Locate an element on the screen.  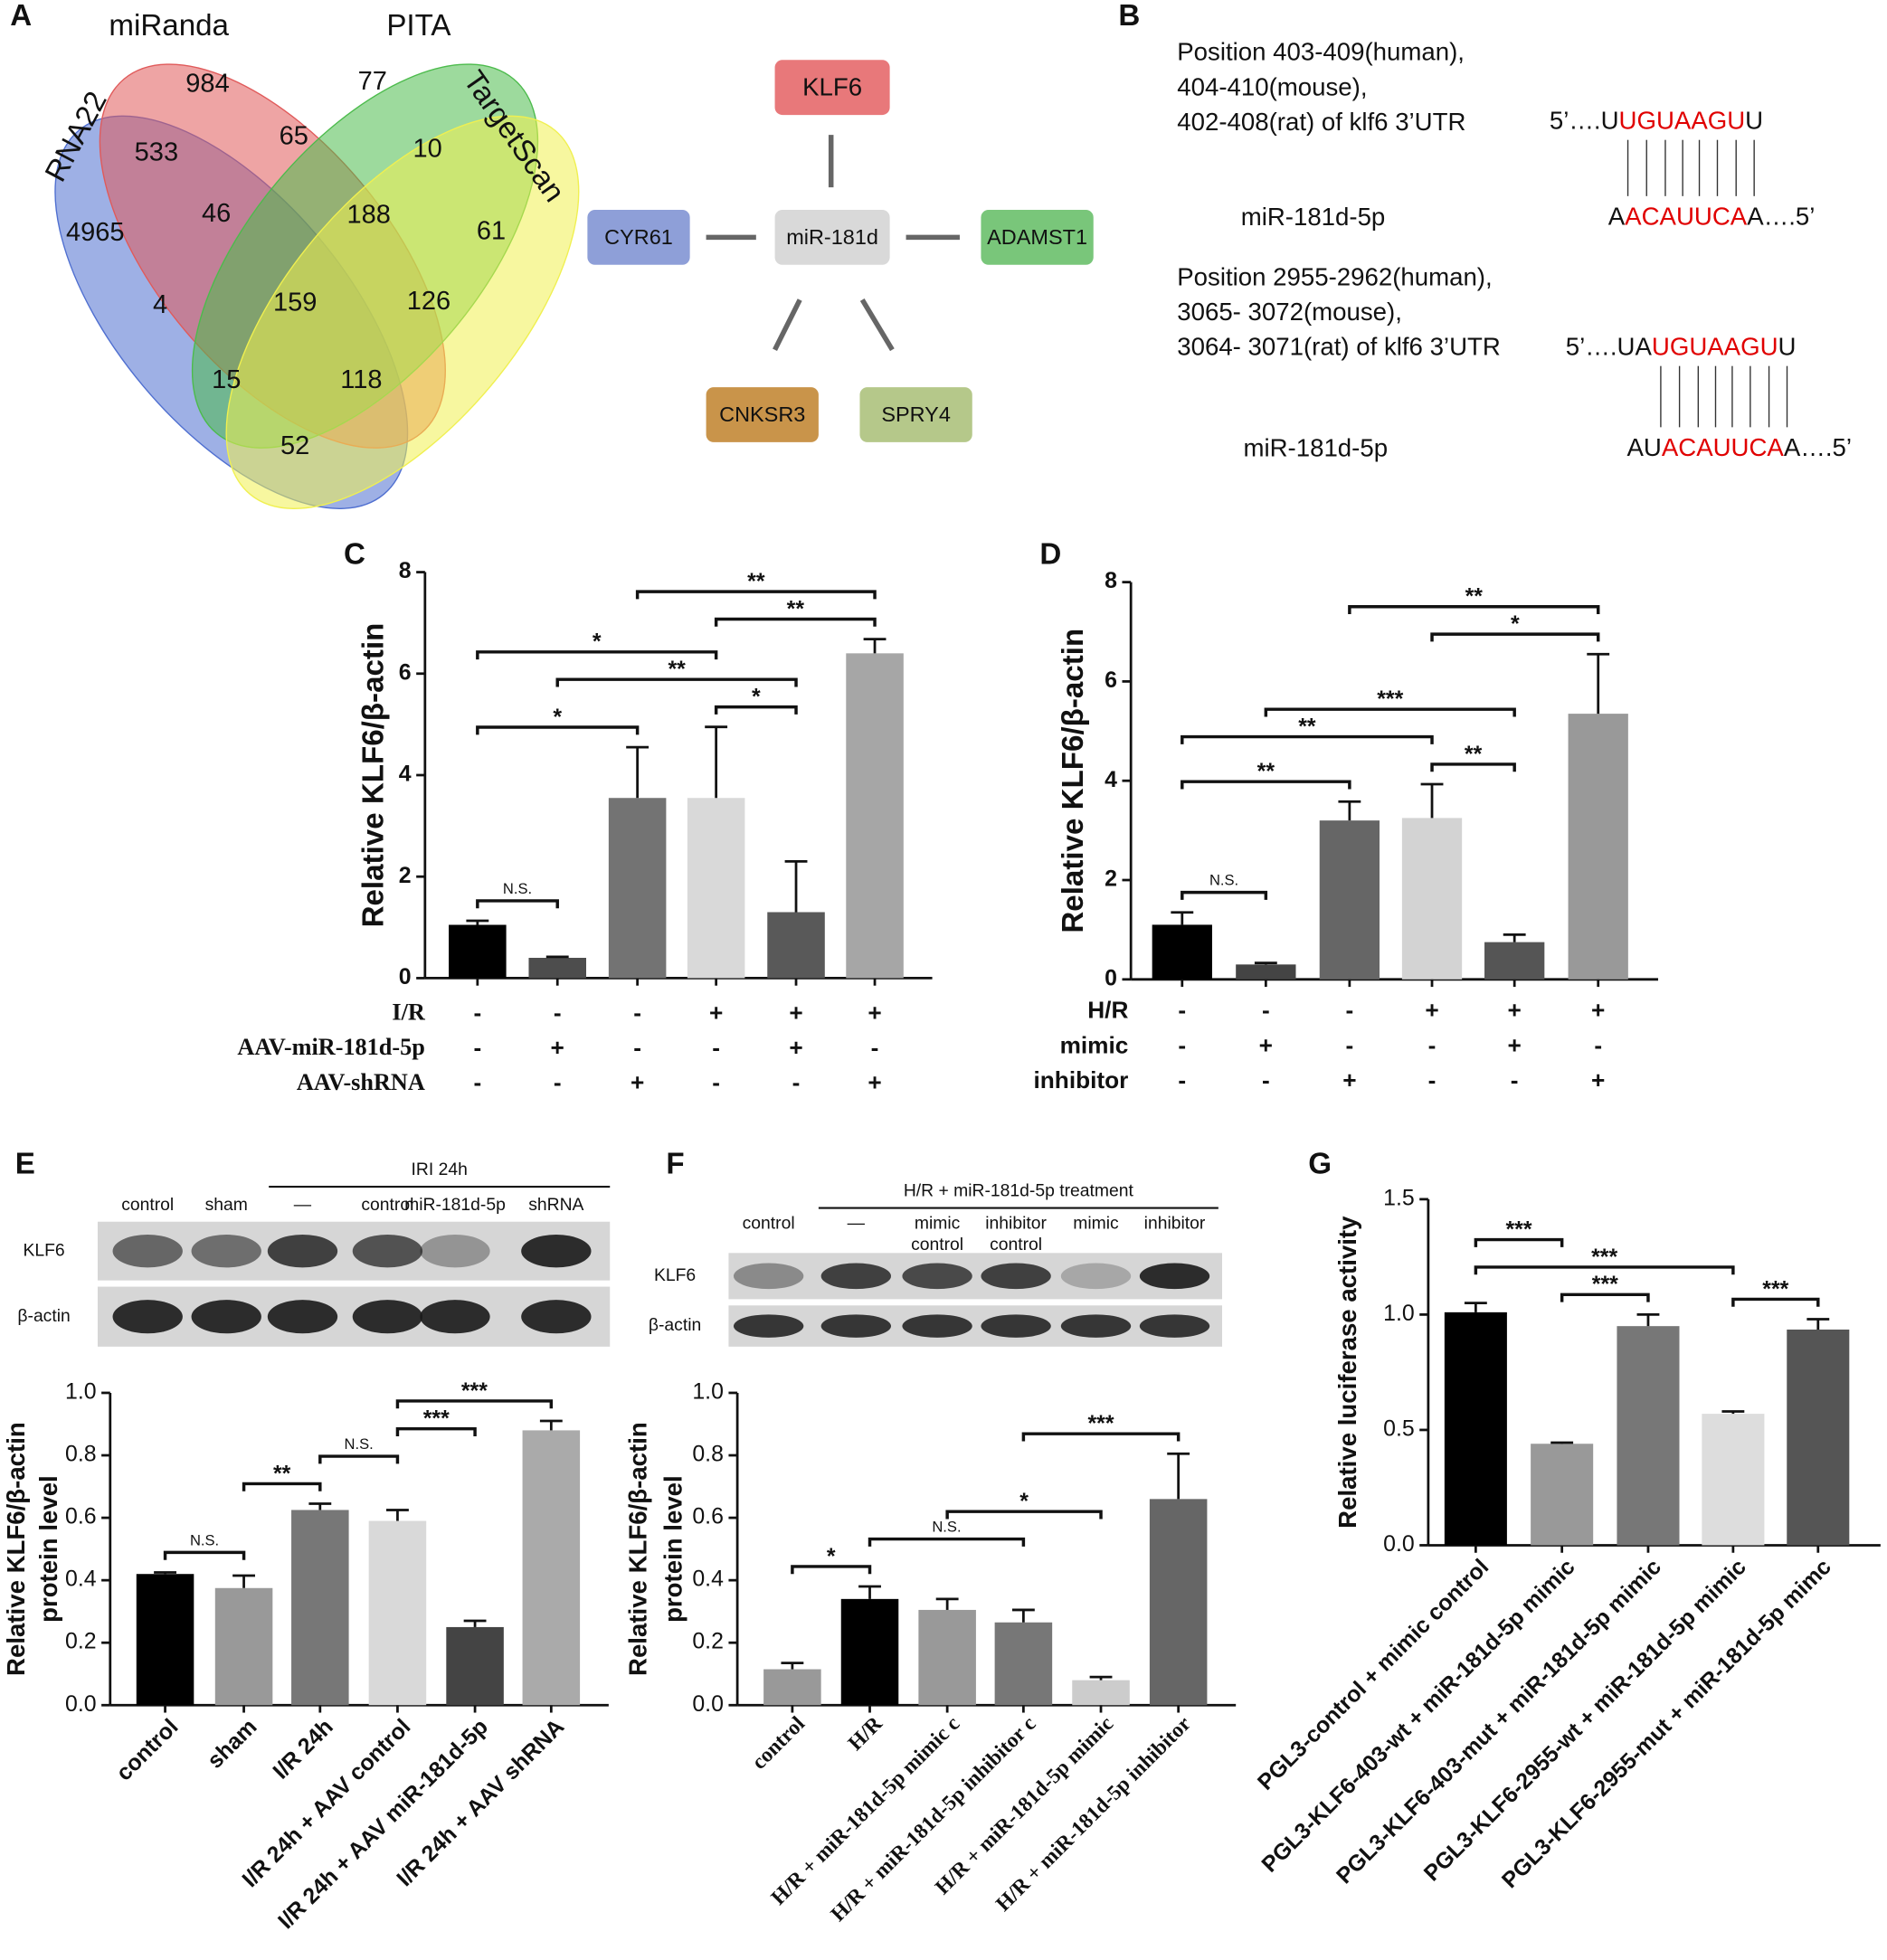
significance-label: N.S. is located at coordinates (359, 1444).